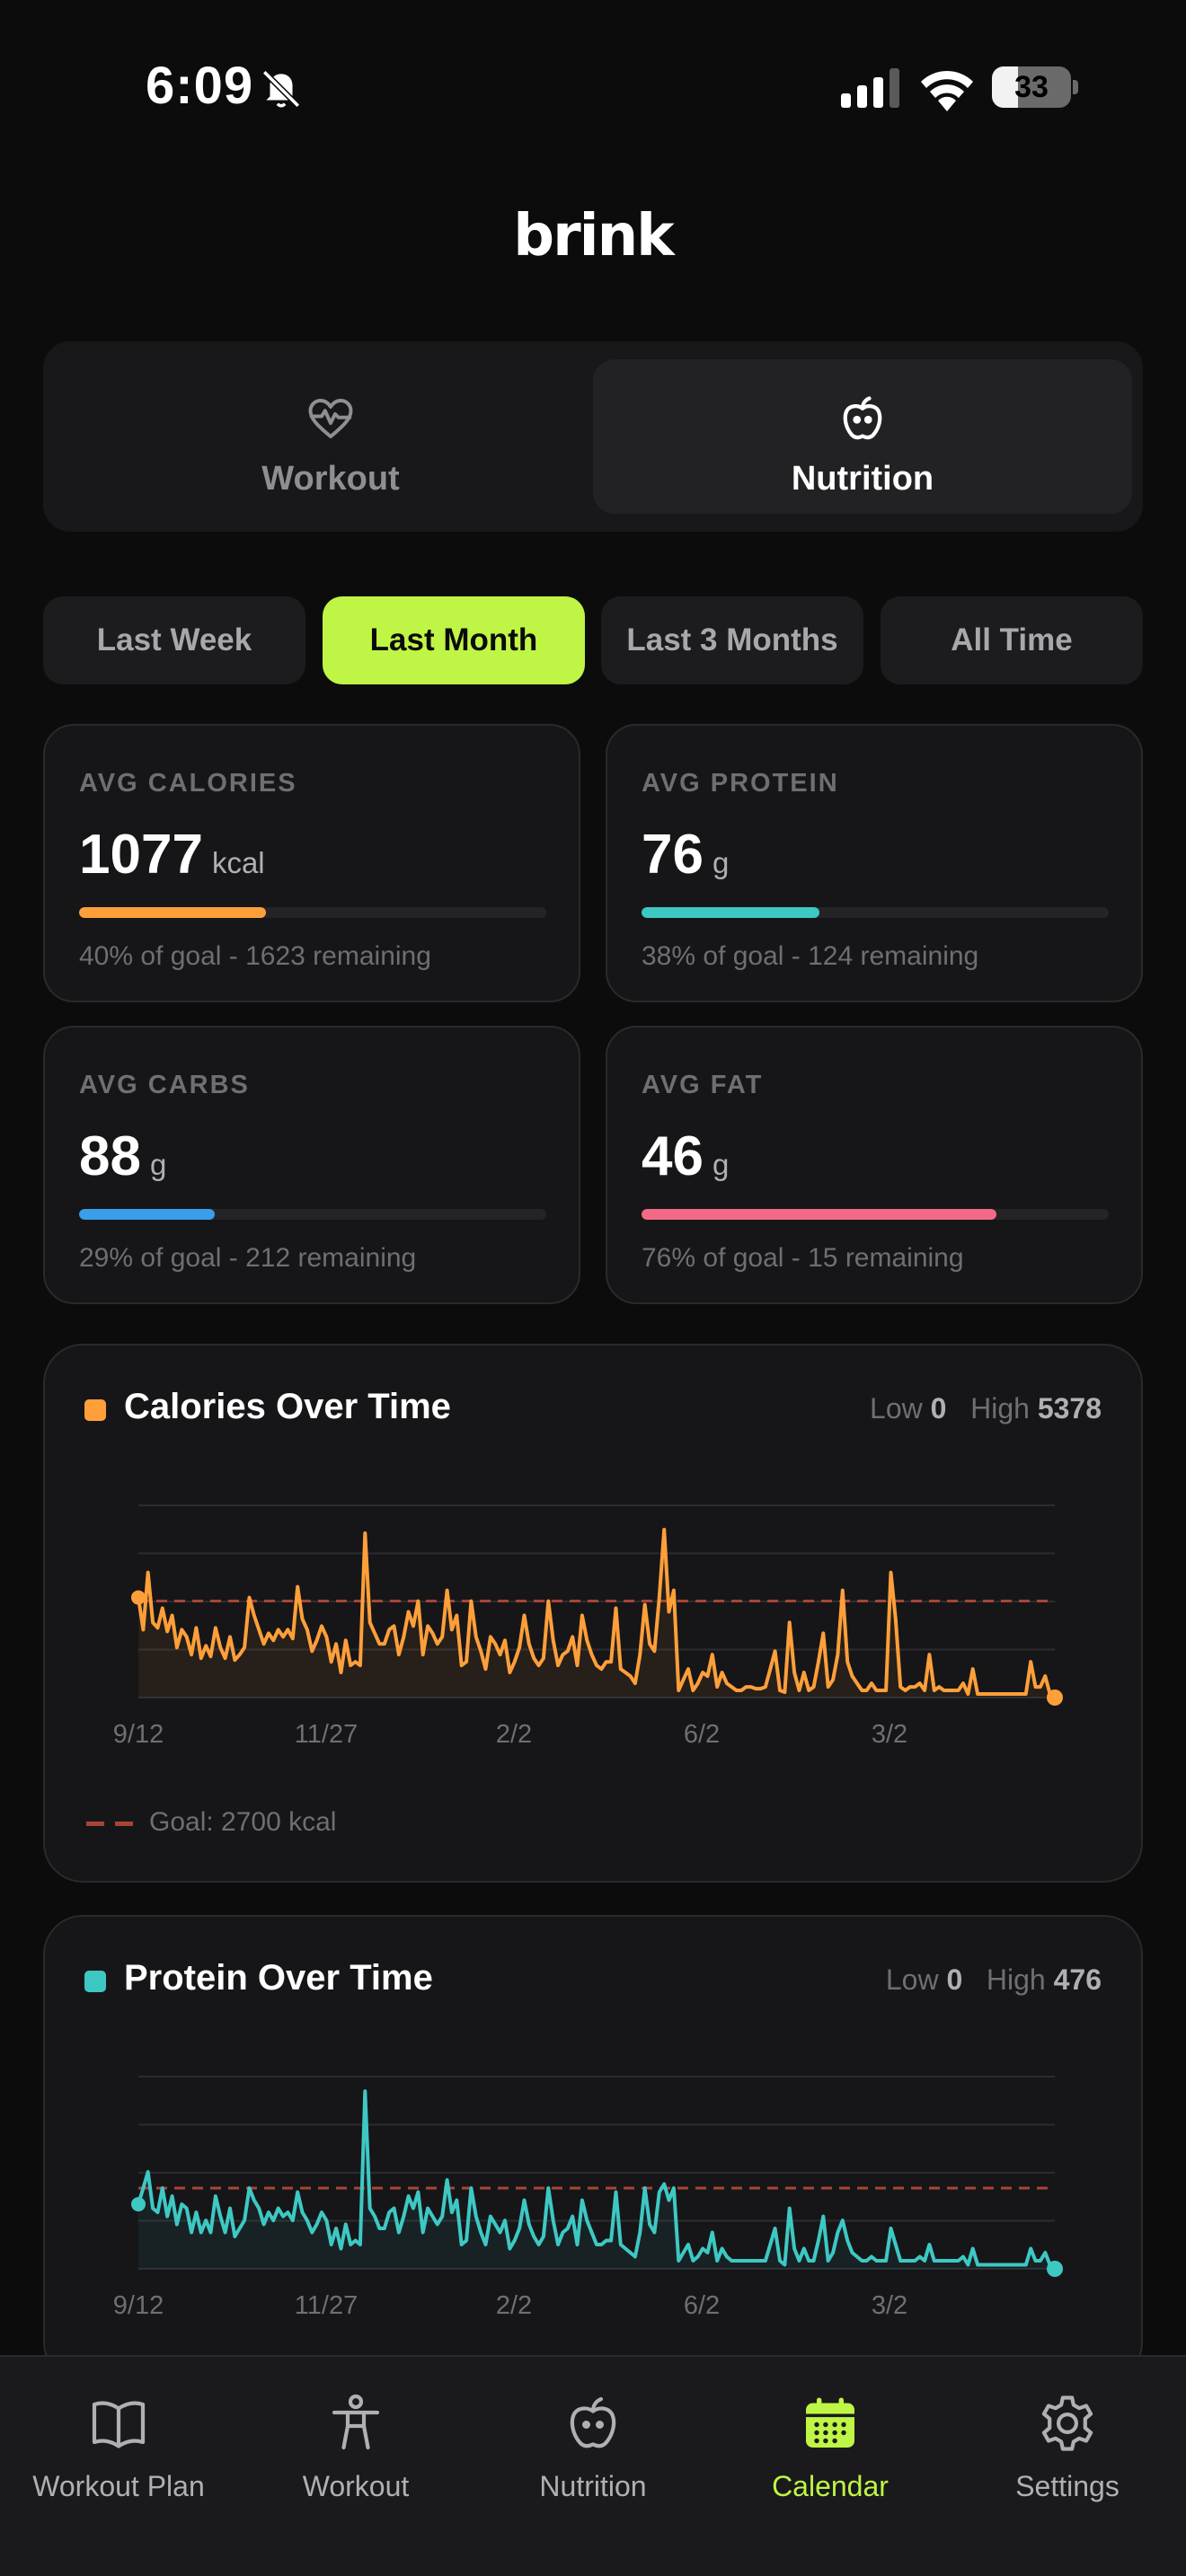  Describe the element at coordinates (1067, 2486) in the screenshot. I see `tab-label: Settings` at that location.